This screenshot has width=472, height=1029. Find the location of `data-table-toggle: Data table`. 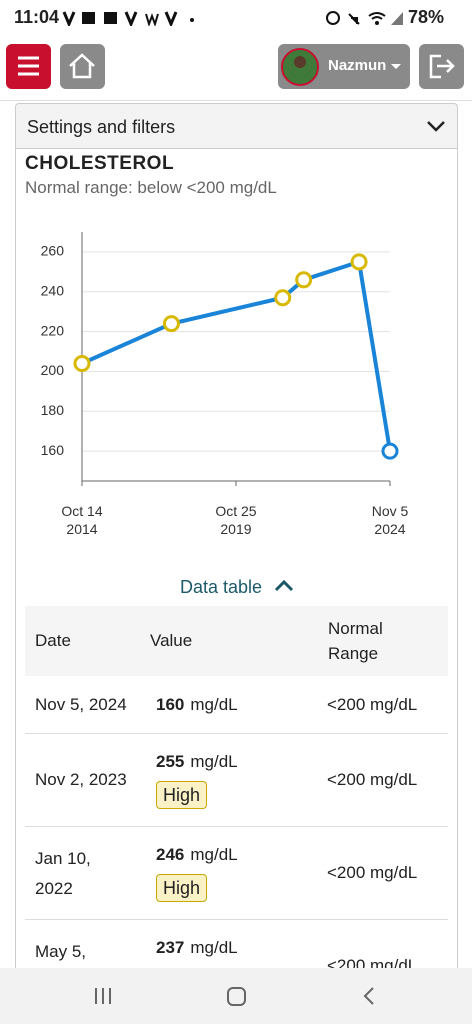

data-table-toggle: Data table is located at coordinates (237, 587).